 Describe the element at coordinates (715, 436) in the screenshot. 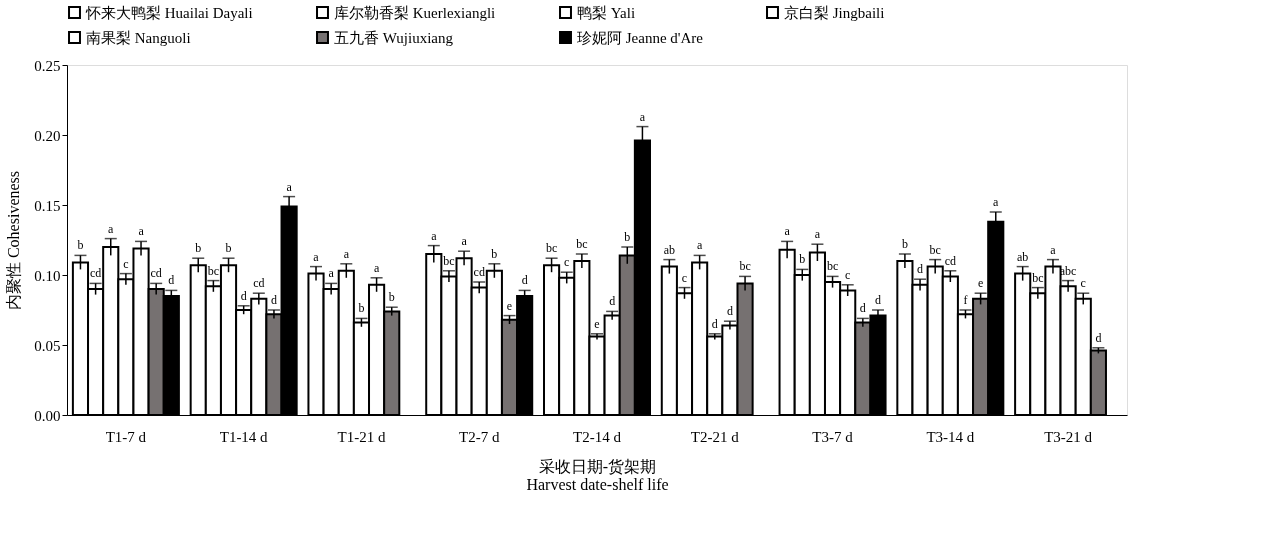

I see `x-tick-label: T2-21 d` at that location.